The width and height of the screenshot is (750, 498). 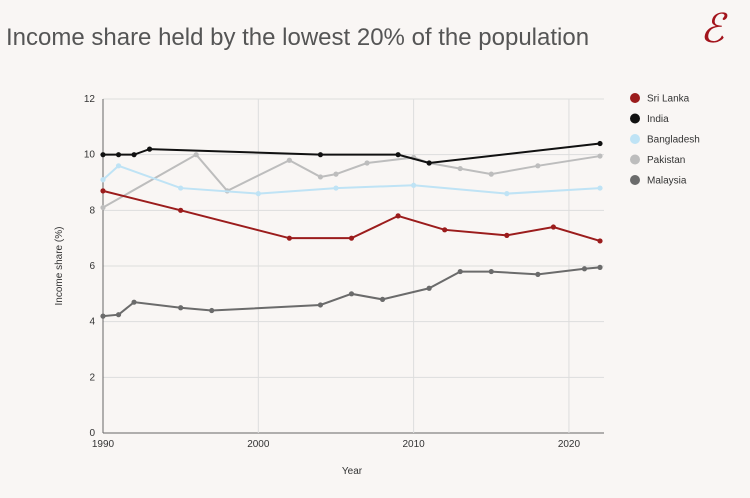 I want to click on series-line-malaysia, so click(x=351, y=292).